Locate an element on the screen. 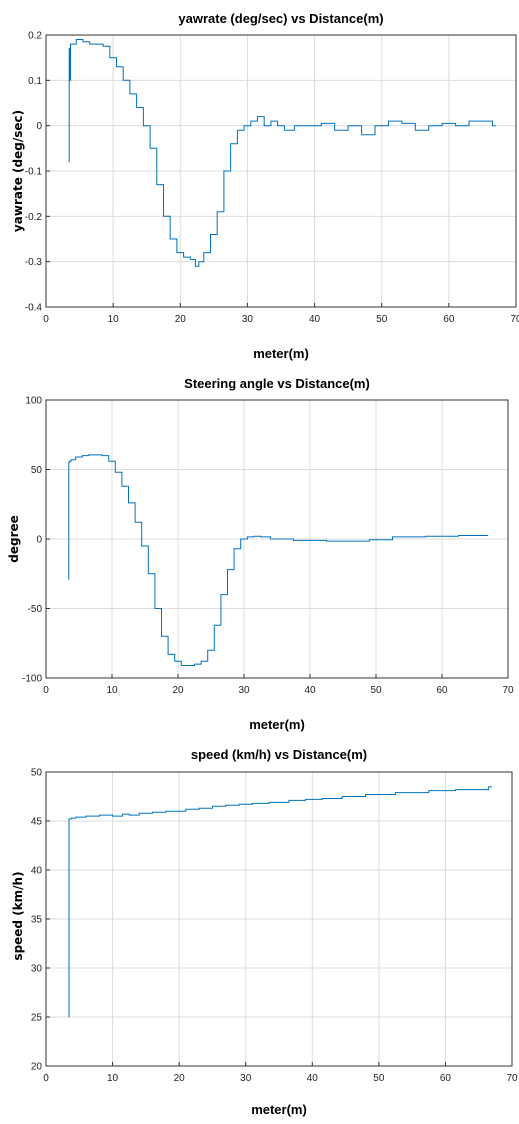 The height and width of the screenshot is (1124, 519). y-tick-label: 20 is located at coordinates (37, 1067).